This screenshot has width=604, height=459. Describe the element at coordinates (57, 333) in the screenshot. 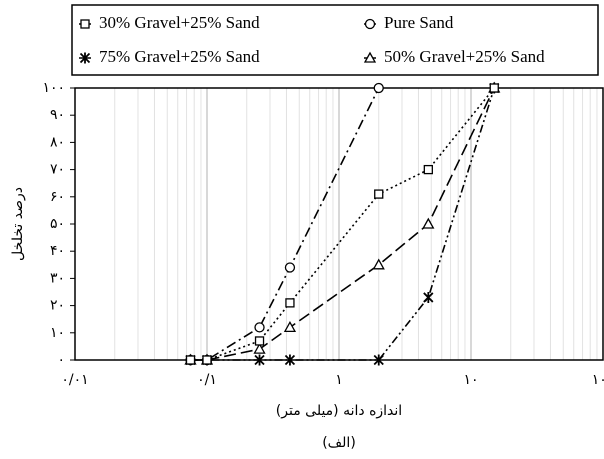

I see `y-tick-label: ۱۰` at that location.